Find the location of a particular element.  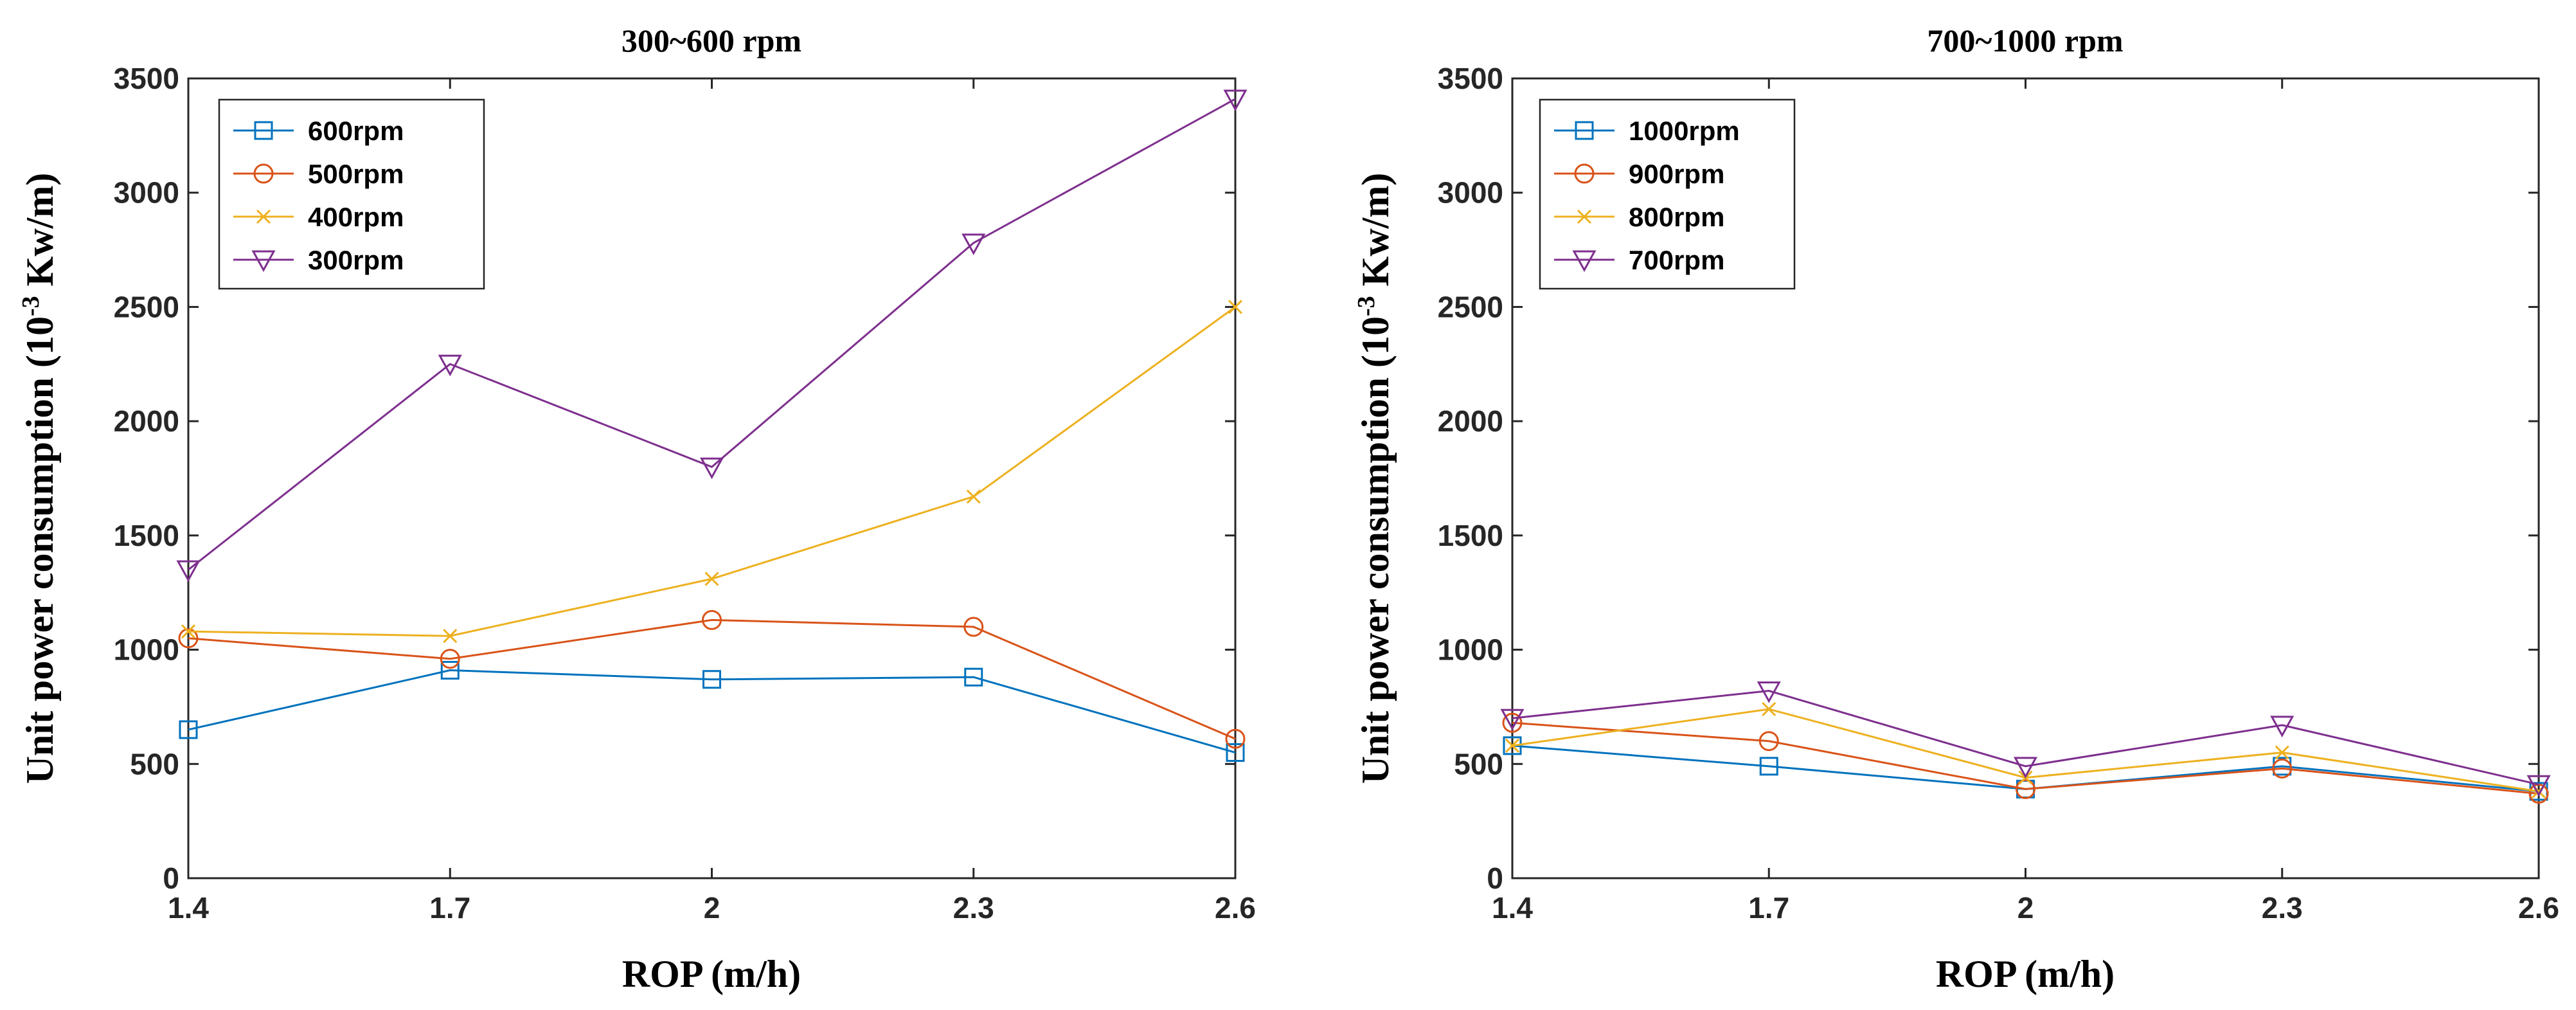

legend-marker-300rpm is located at coordinates (263, 261).